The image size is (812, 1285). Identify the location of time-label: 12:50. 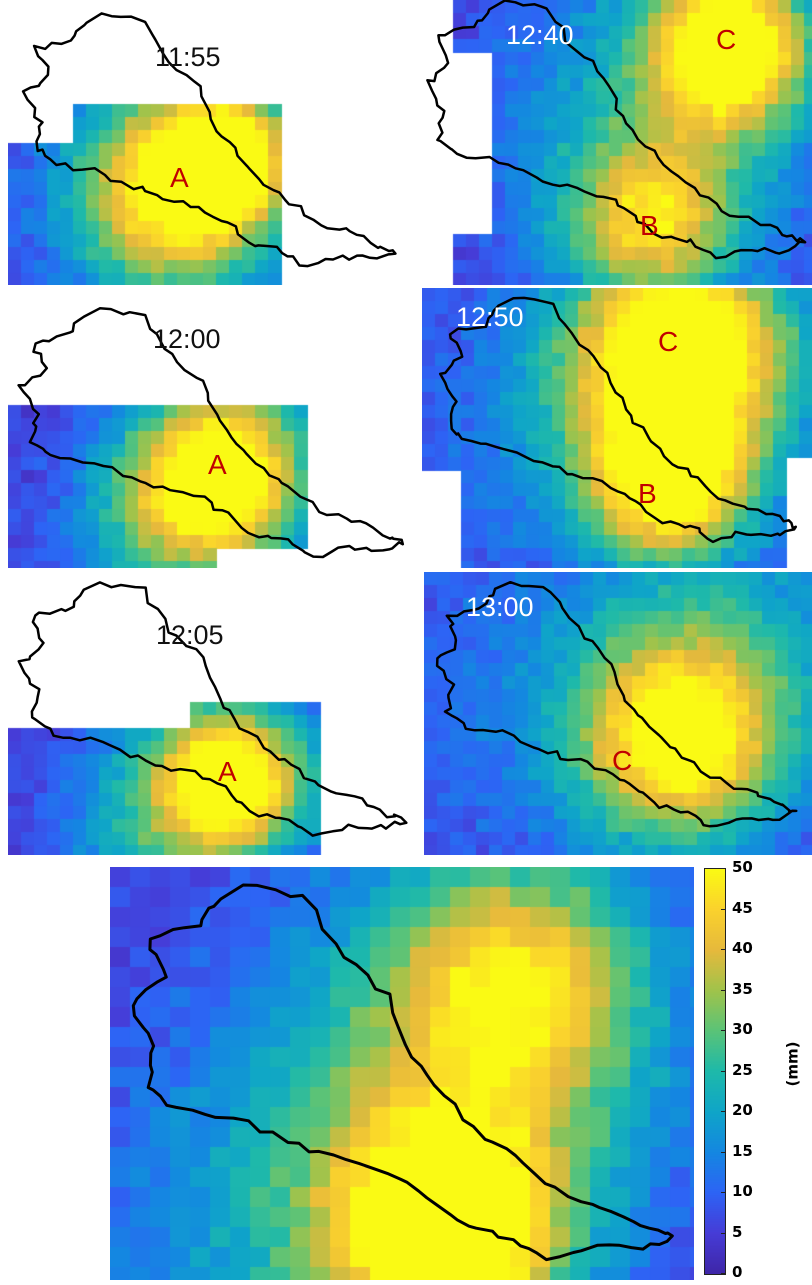
(490, 317).